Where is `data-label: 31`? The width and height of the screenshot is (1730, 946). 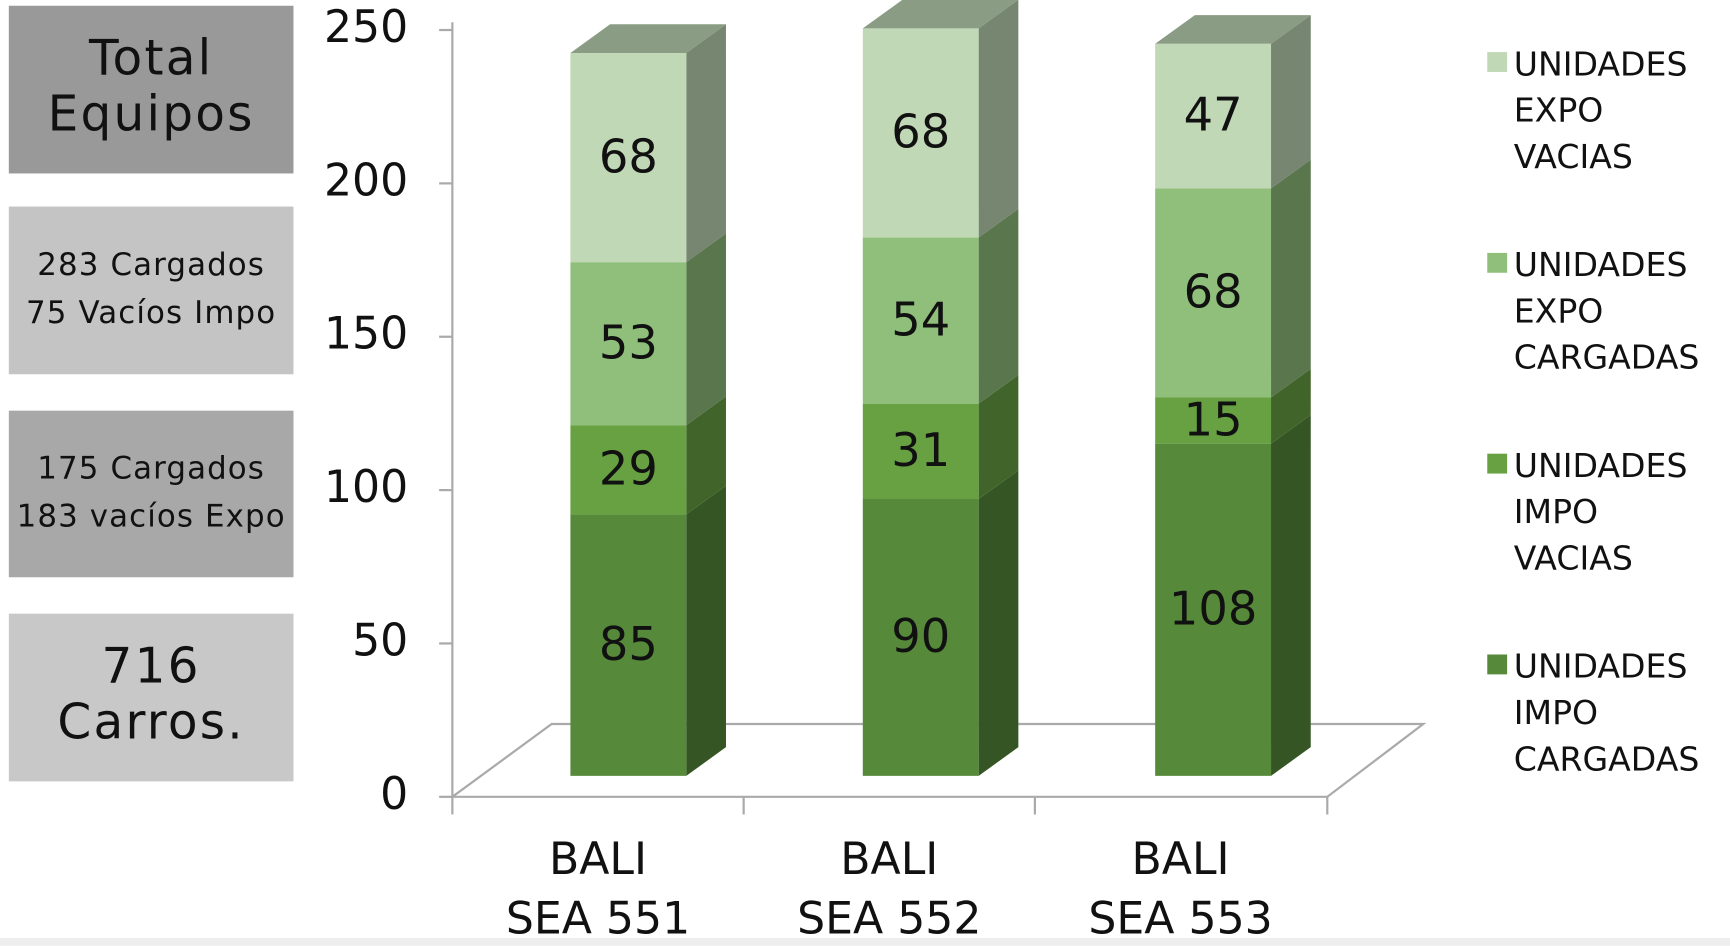 data-label: 31 is located at coordinates (920, 450).